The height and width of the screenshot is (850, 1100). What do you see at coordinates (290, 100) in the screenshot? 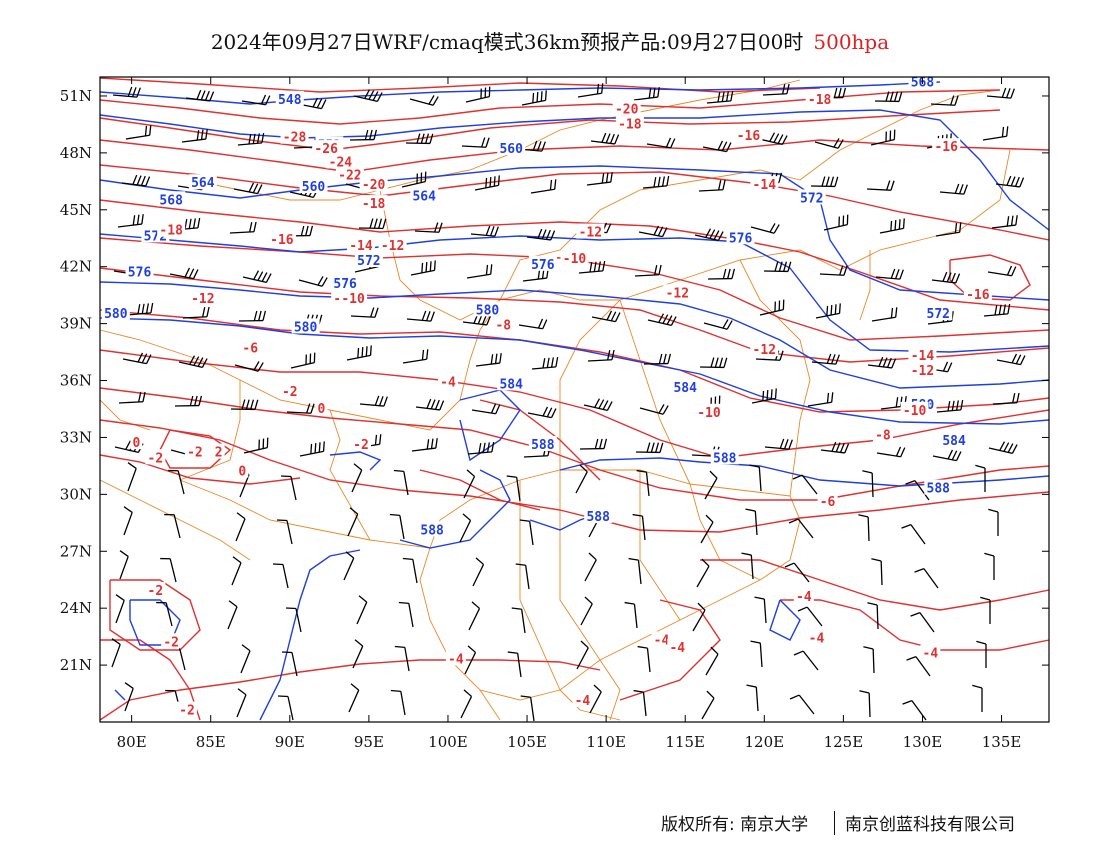
I see `height-contour-label: 548` at bounding box center [290, 100].